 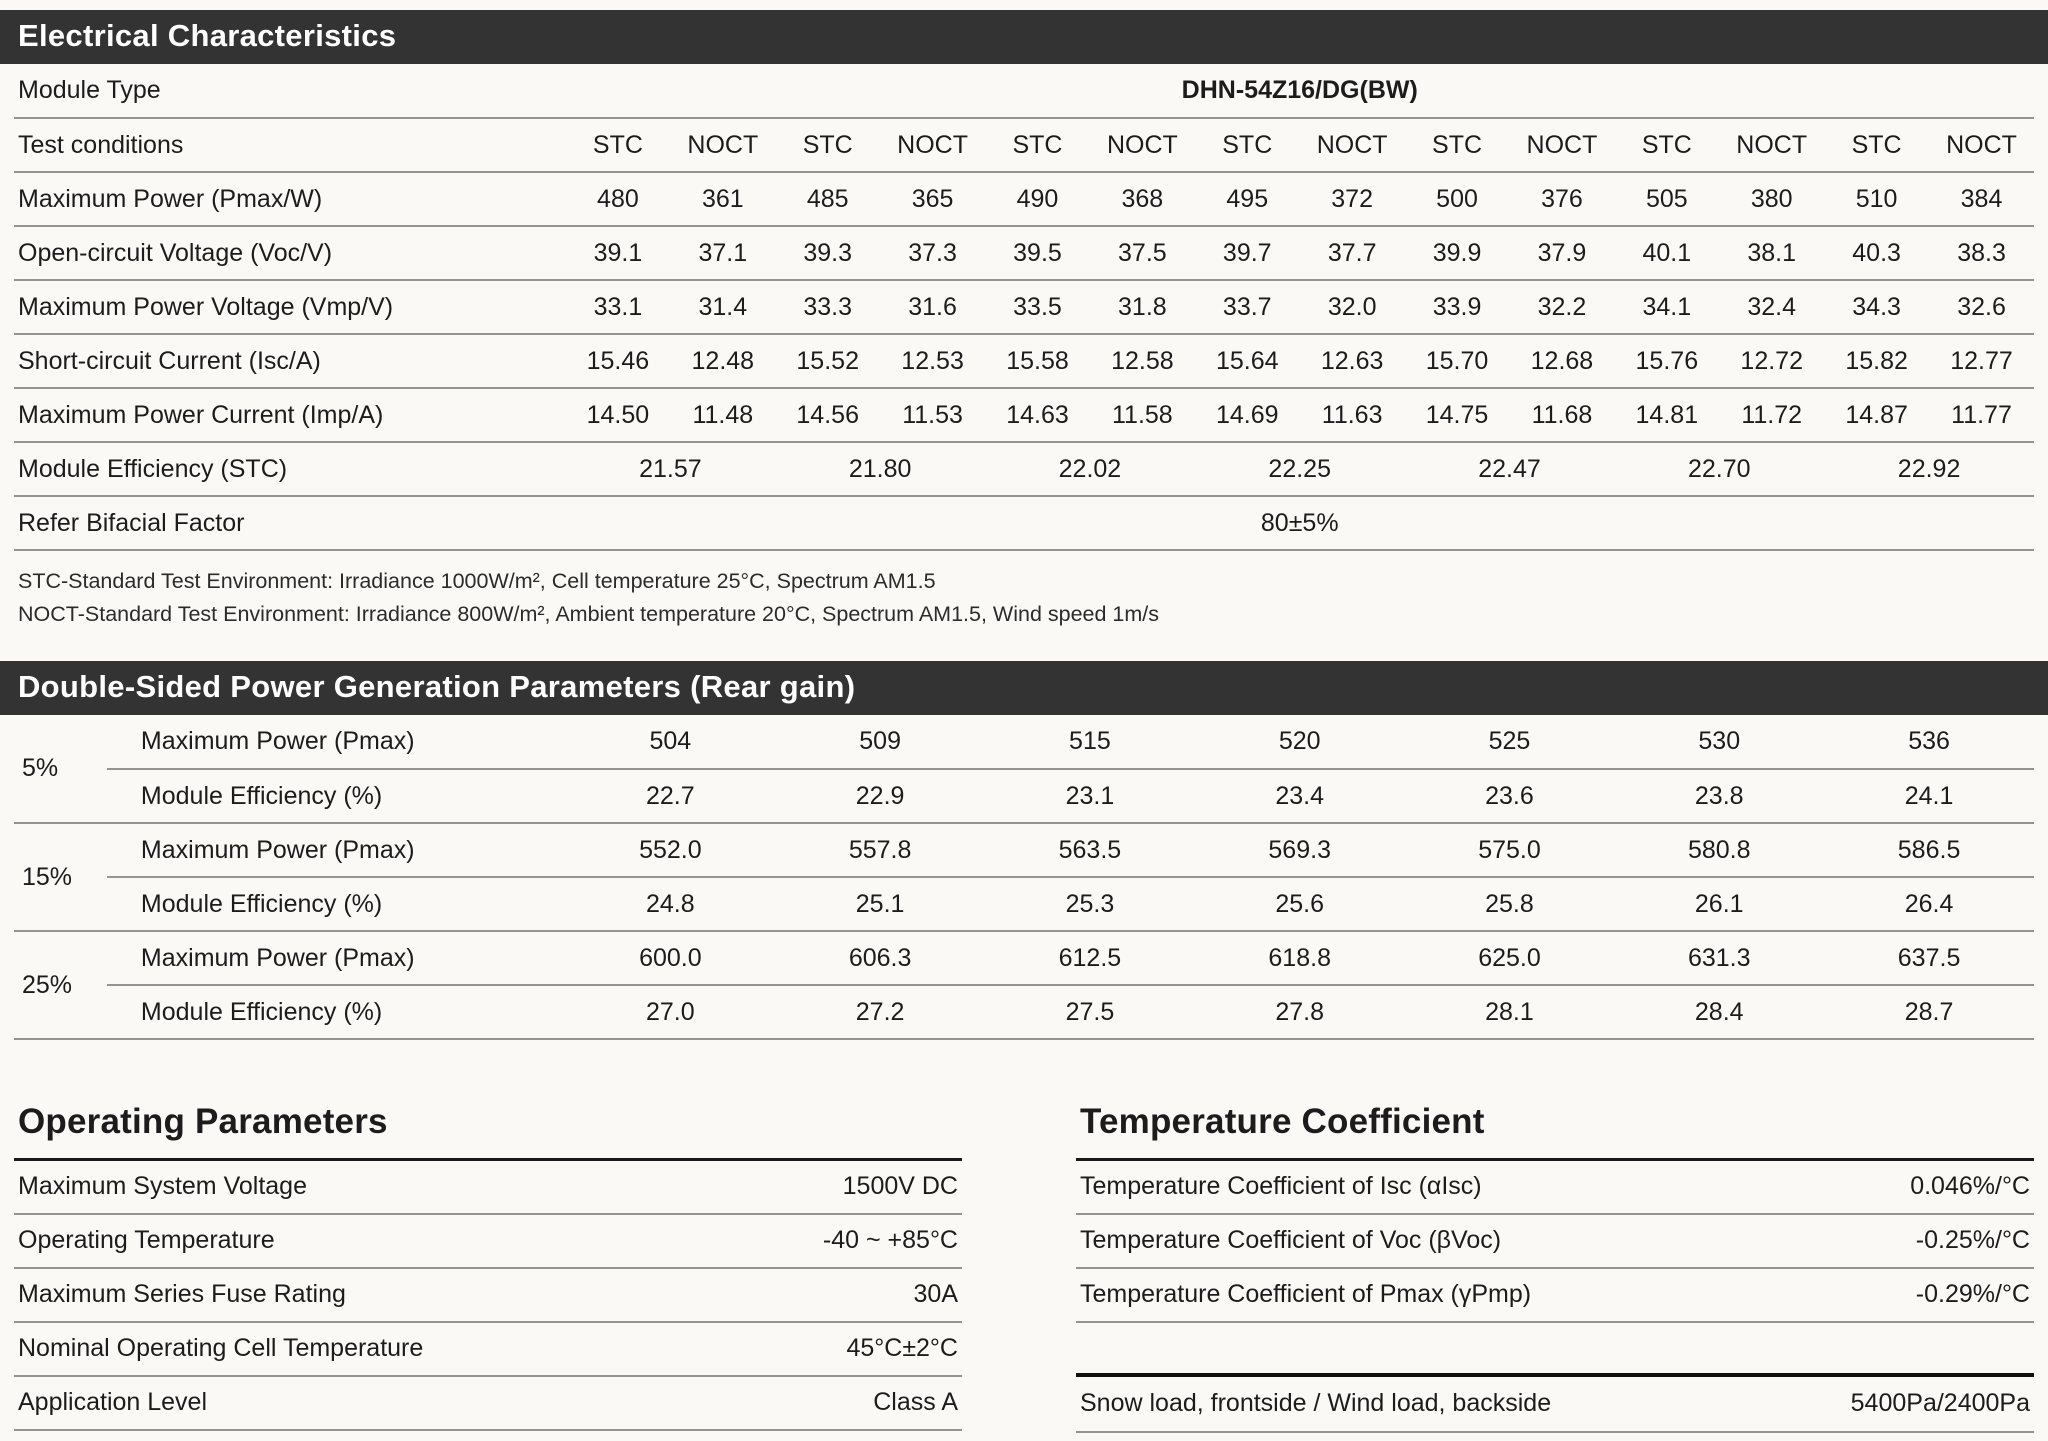 I want to click on cell-value: 31.4, so click(x=723, y=307).